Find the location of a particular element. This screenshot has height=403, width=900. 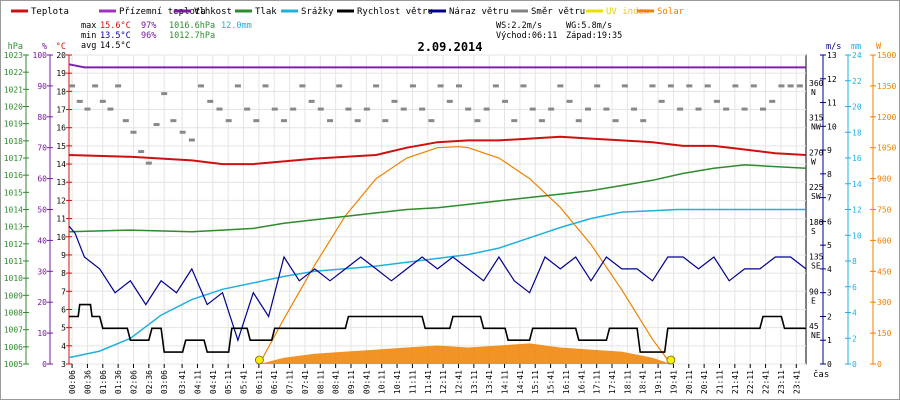

stats-wind-speed: WS:2.2m/s is located at coordinates (519, 26).